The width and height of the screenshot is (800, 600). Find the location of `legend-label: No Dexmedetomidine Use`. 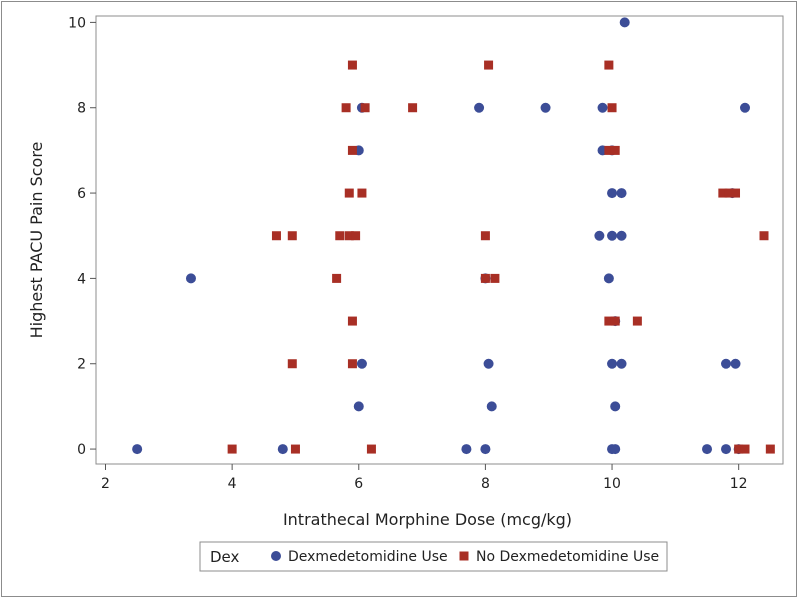

legend-label: No Dexmedetomidine Use is located at coordinates (567, 557).